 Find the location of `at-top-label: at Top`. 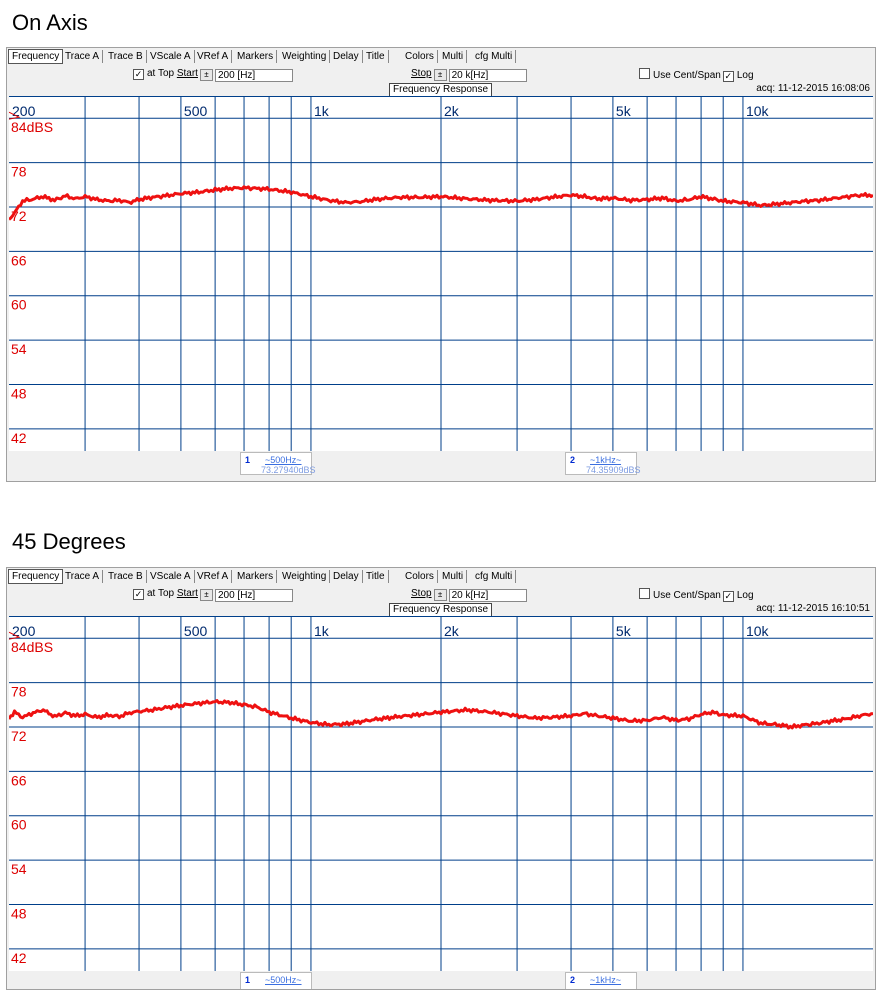

at-top-label: at Top is located at coordinates (161, 73).